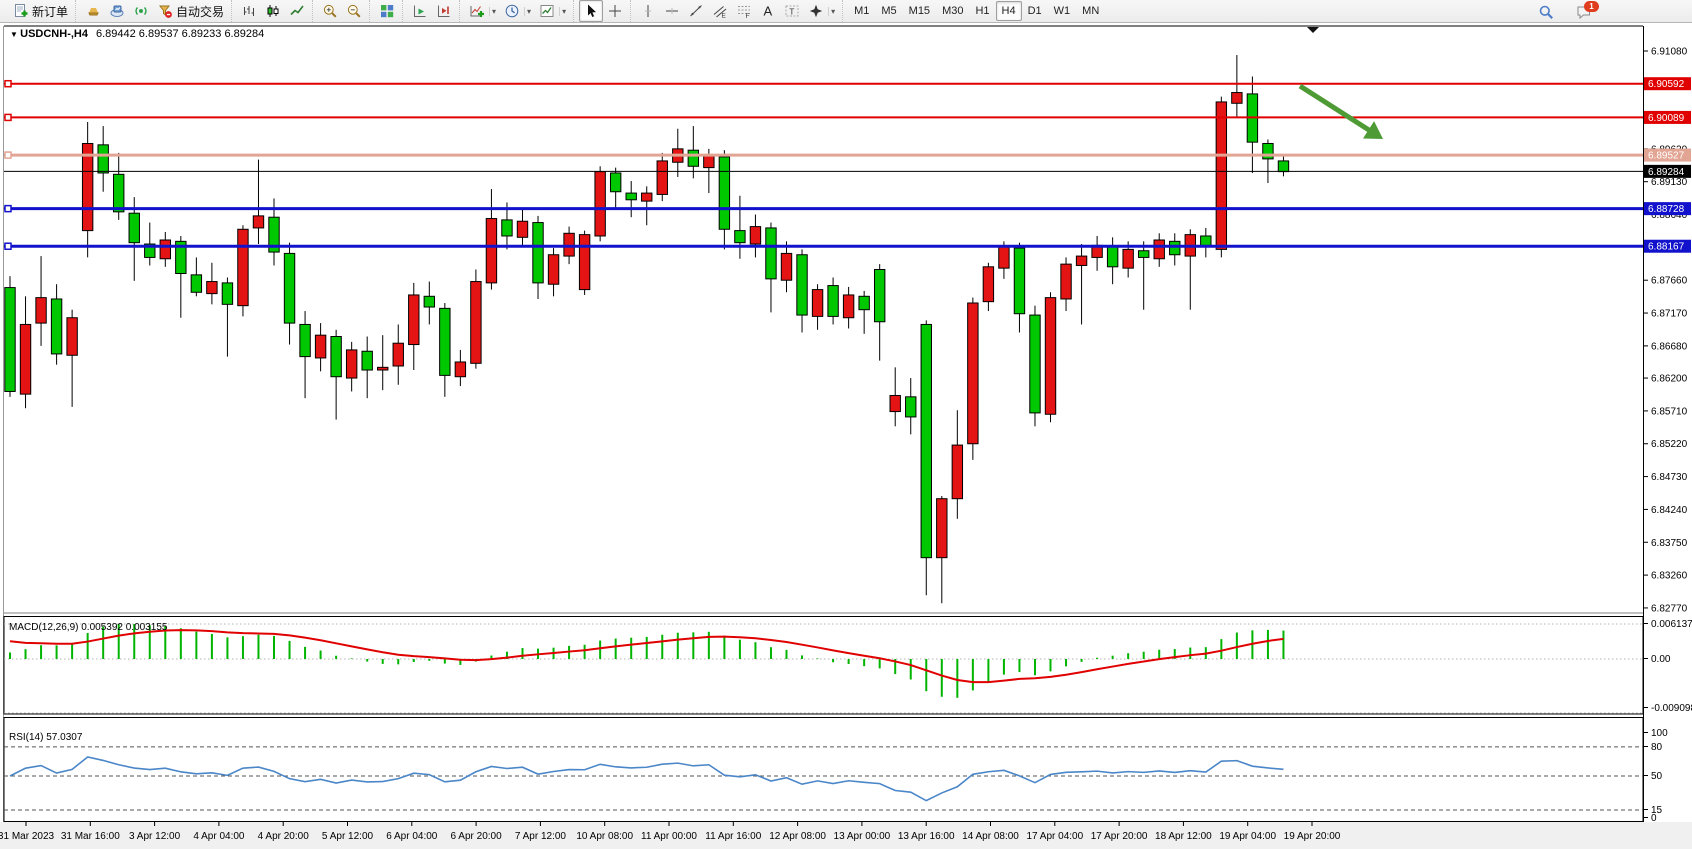 The image size is (1692, 849). What do you see at coordinates (1667, 246) in the screenshot?
I see `line-price-label` at bounding box center [1667, 246].